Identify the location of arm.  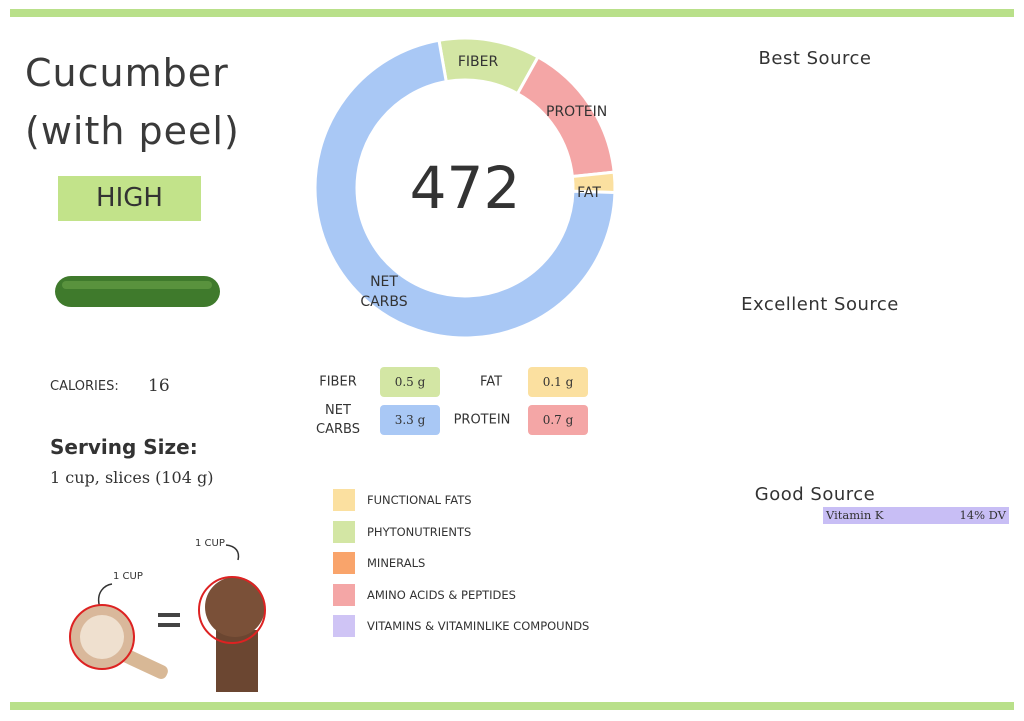
(237, 661).